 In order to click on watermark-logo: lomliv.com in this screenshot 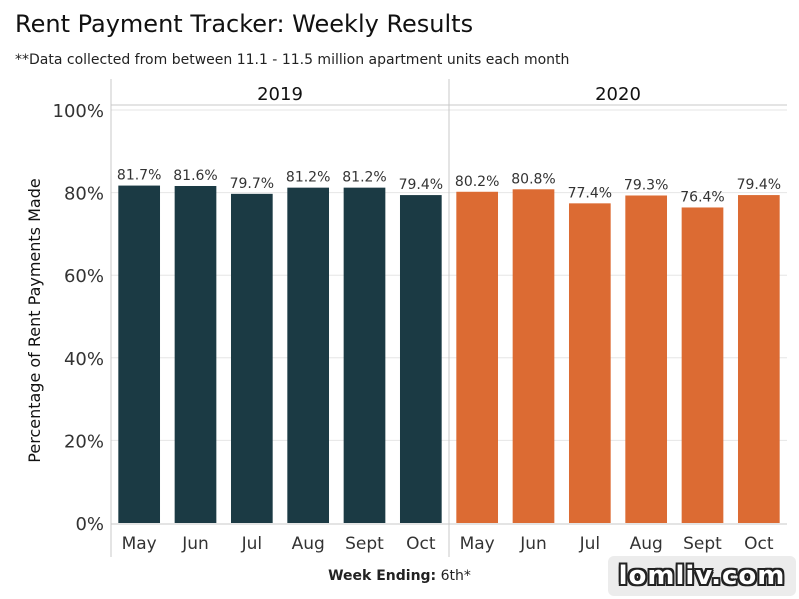, I will do `click(702, 576)`.